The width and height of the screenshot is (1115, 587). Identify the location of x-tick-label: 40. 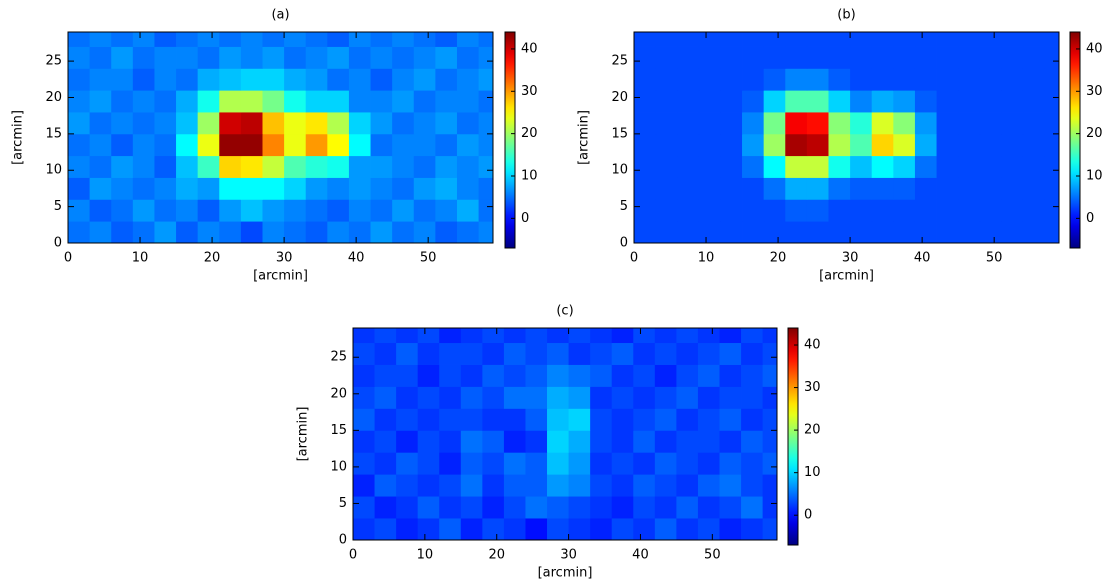
(922, 258).